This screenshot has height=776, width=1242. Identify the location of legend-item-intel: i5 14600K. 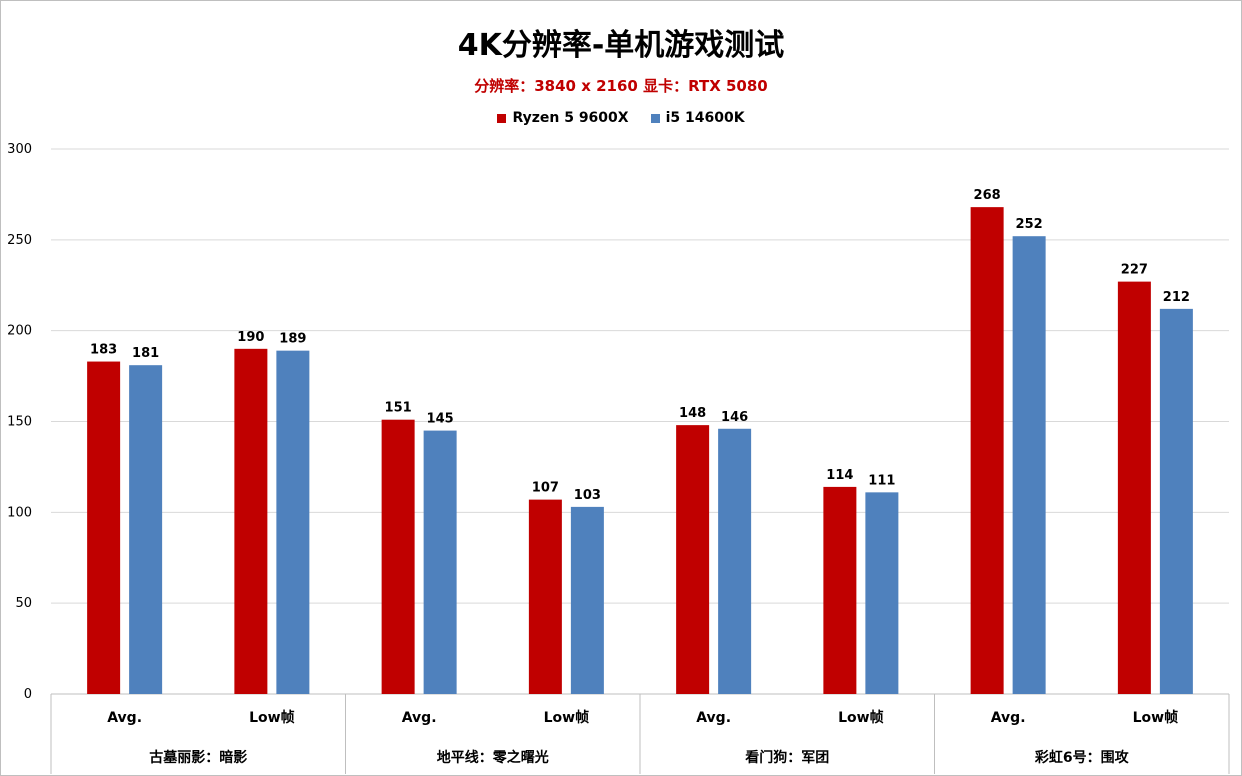
(697, 118).